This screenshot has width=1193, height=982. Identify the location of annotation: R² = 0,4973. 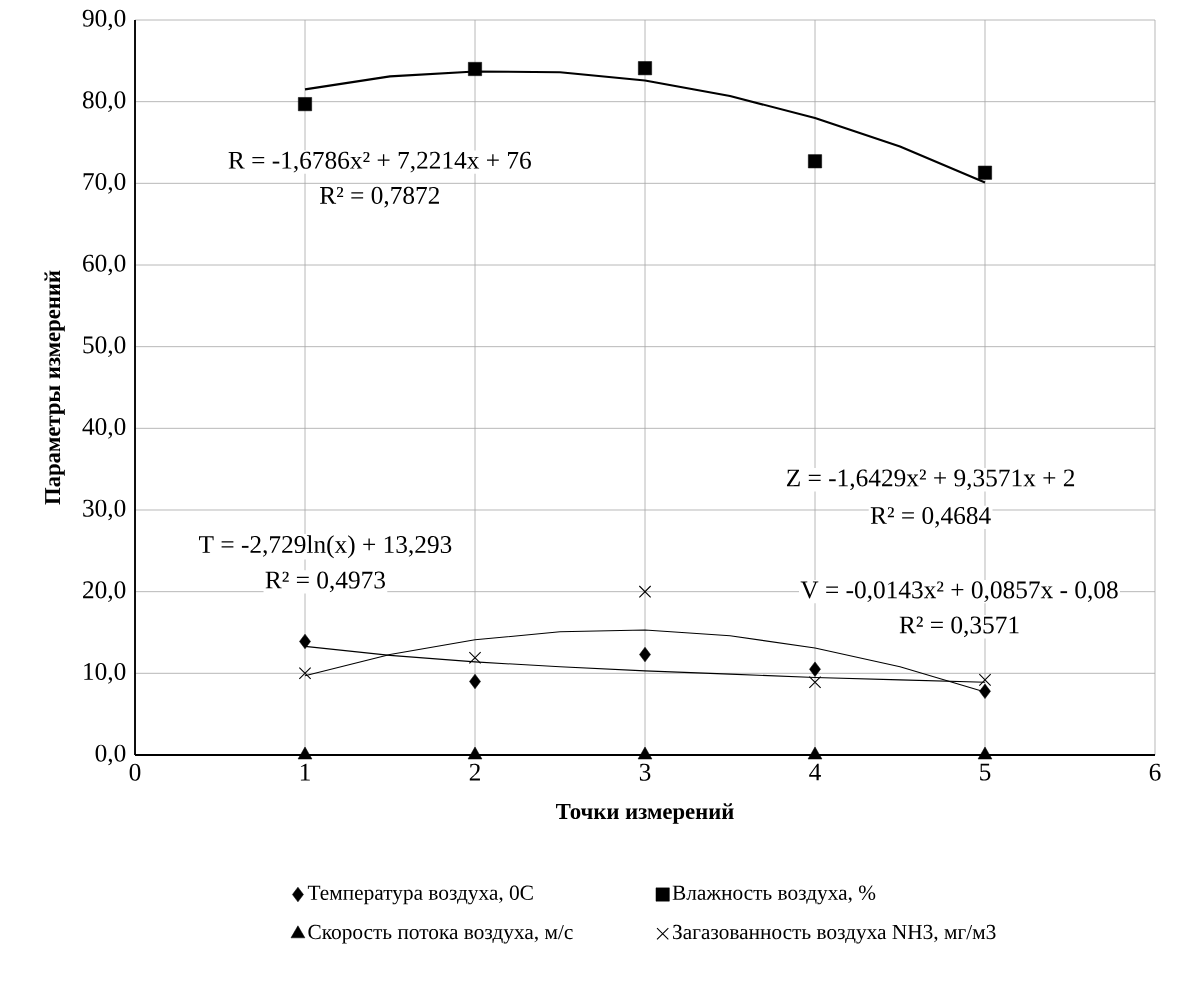
(325, 582).